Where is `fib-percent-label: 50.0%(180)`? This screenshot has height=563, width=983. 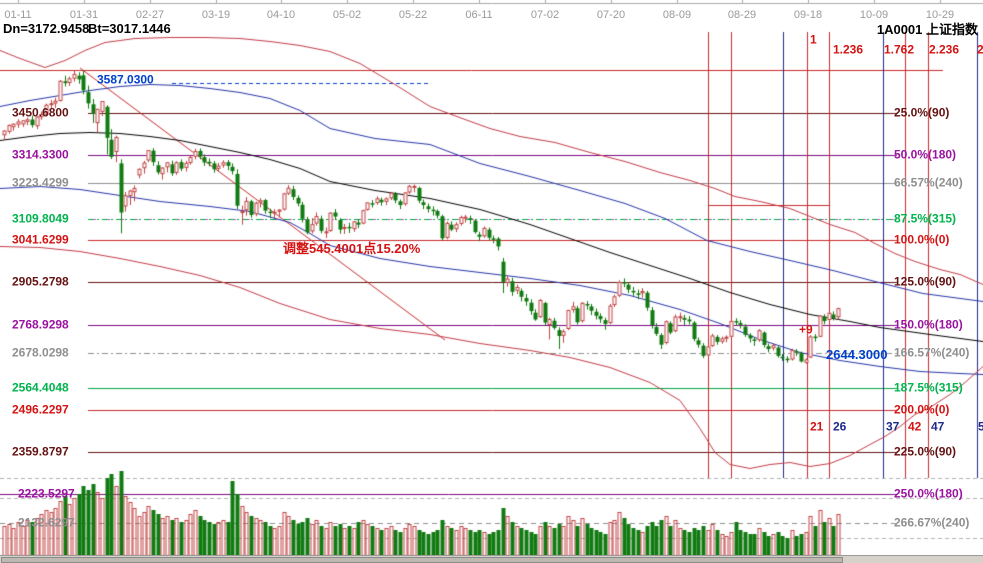 fib-percent-label: 50.0%(180) is located at coordinates (925, 154).